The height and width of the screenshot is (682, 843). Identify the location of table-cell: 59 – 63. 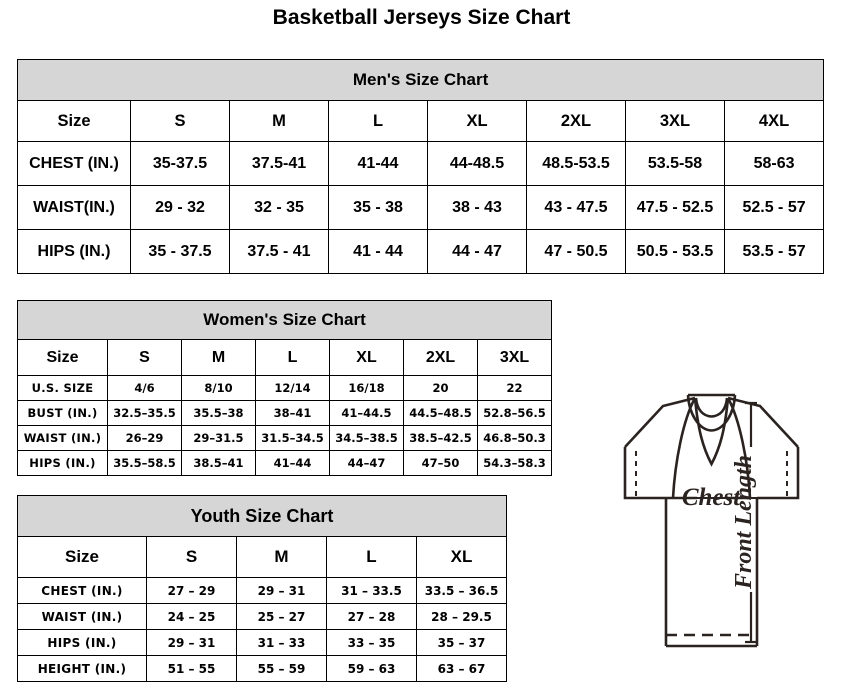
(371, 668).